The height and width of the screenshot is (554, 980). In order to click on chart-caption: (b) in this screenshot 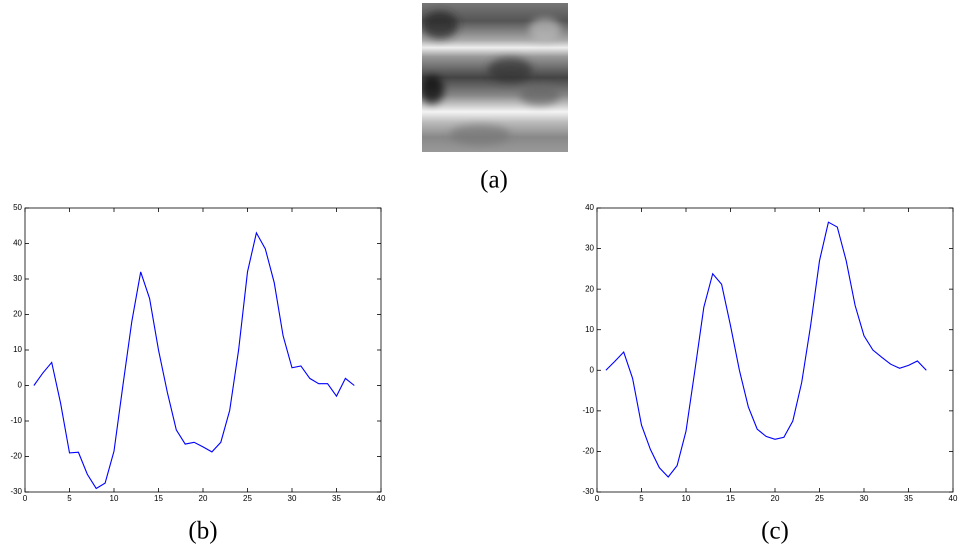, I will do `click(202, 531)`.